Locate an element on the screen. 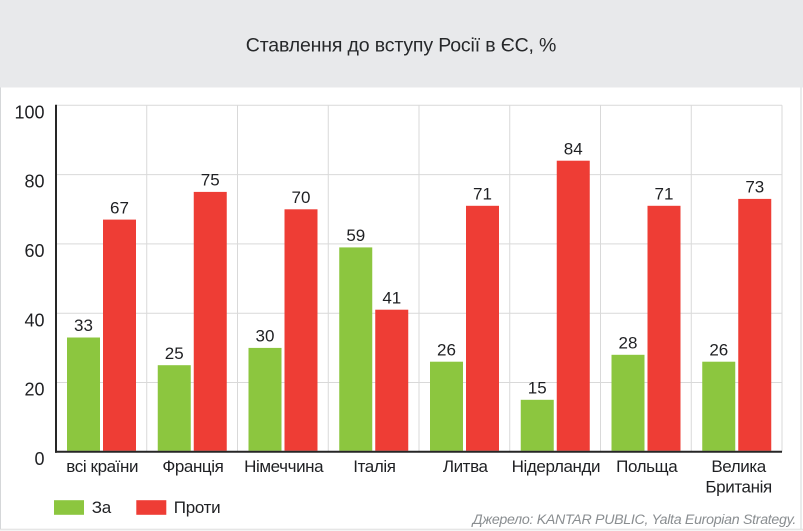 The height and width of the screenshot is (531, 803). svg-text: 75 is located at coordinates (210, 180).